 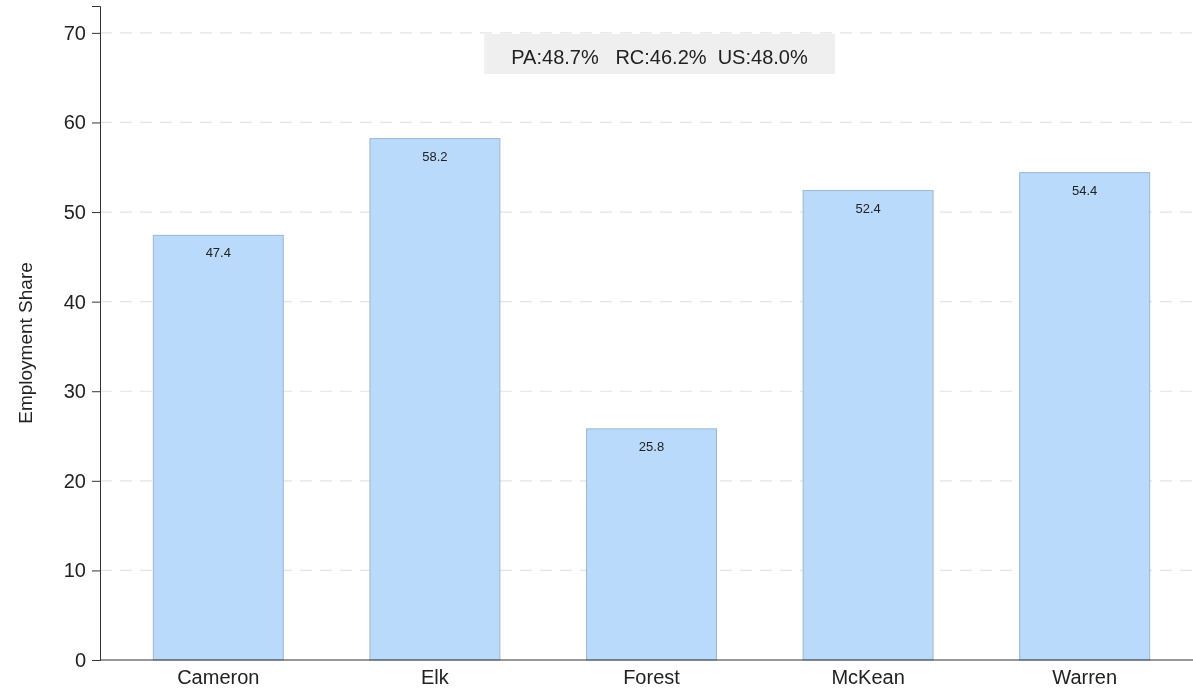 I want to click on data-label: 54.4, so click(x=1085, y=190).